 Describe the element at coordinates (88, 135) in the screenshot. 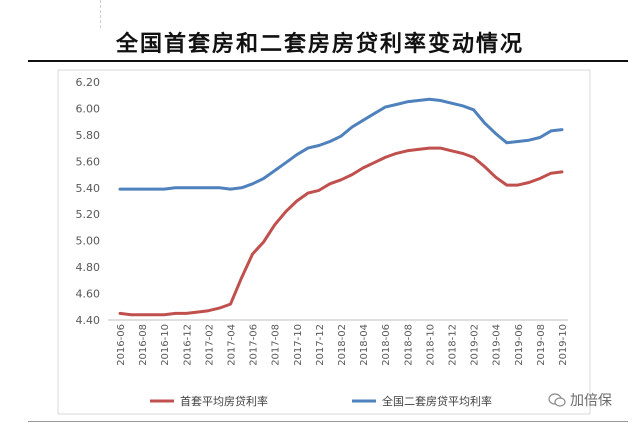

I see `y-tick-label: 5.80` at that location.